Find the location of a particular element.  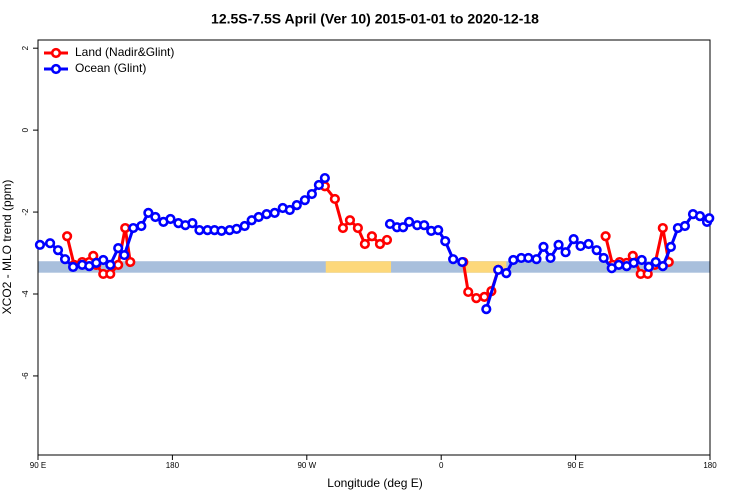

x-axis-label: Longitude (deg E) is located at coordinates (374, 483).